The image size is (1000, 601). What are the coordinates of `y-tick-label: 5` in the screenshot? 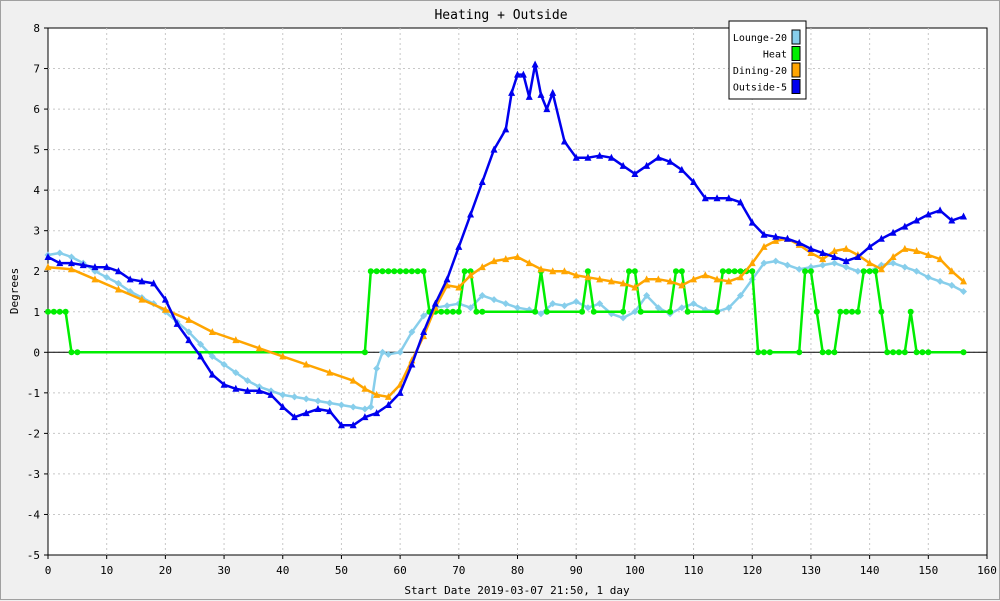 It's located at (36, 150).